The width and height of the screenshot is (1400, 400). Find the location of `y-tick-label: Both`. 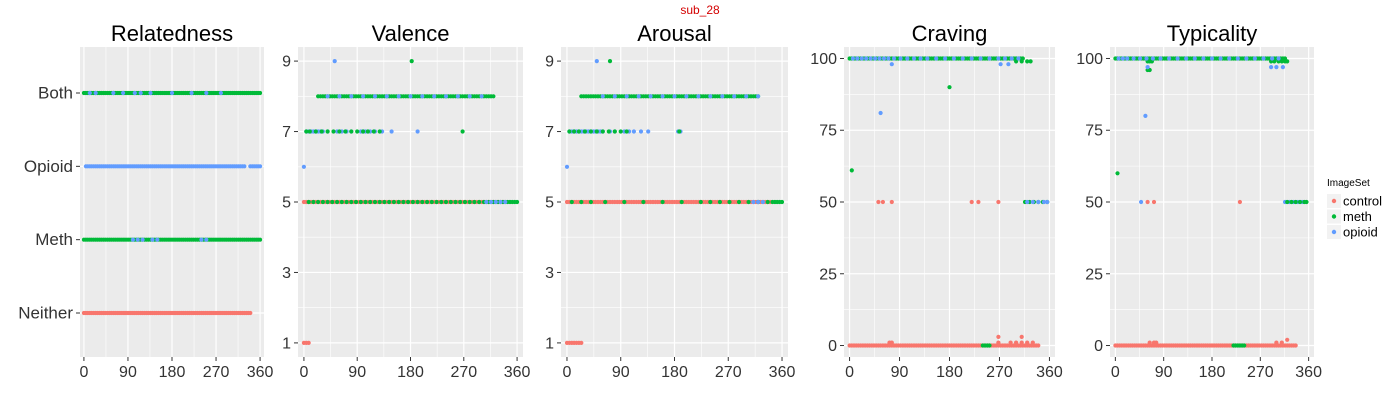

y-tick-label: Both is located at coordinates (55, 93).